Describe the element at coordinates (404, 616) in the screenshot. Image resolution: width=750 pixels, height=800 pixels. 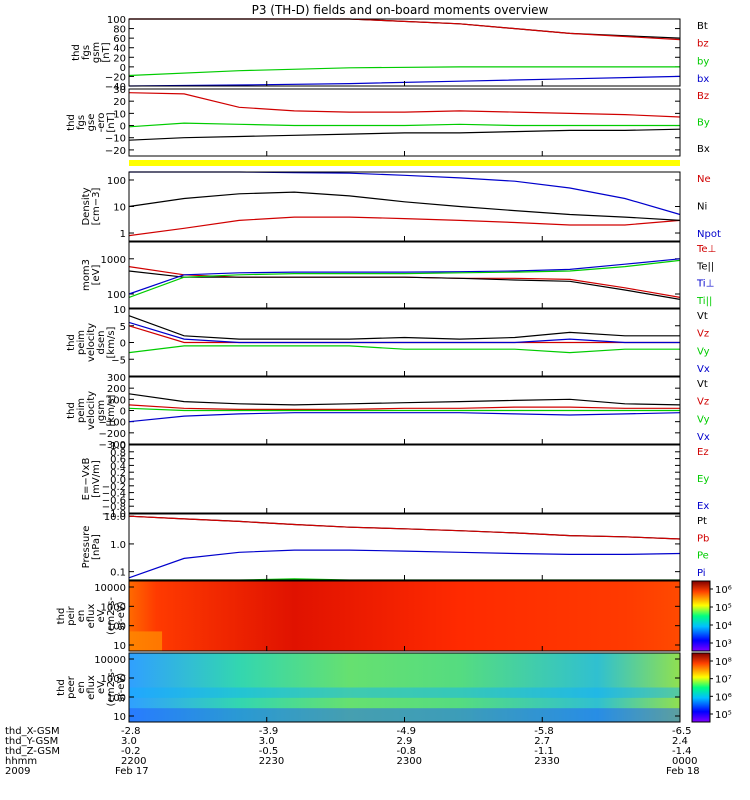
I see `spectrogram` at that location.